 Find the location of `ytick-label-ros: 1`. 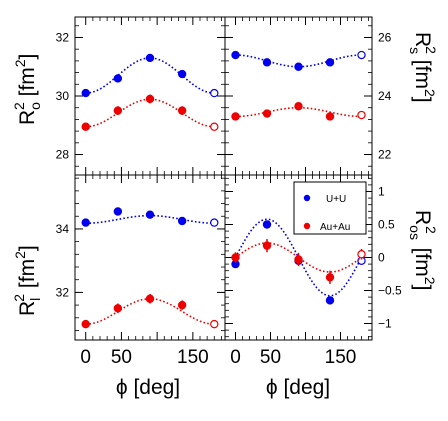

ytick-label-ros: 1 is located at coordinates (381, 192).